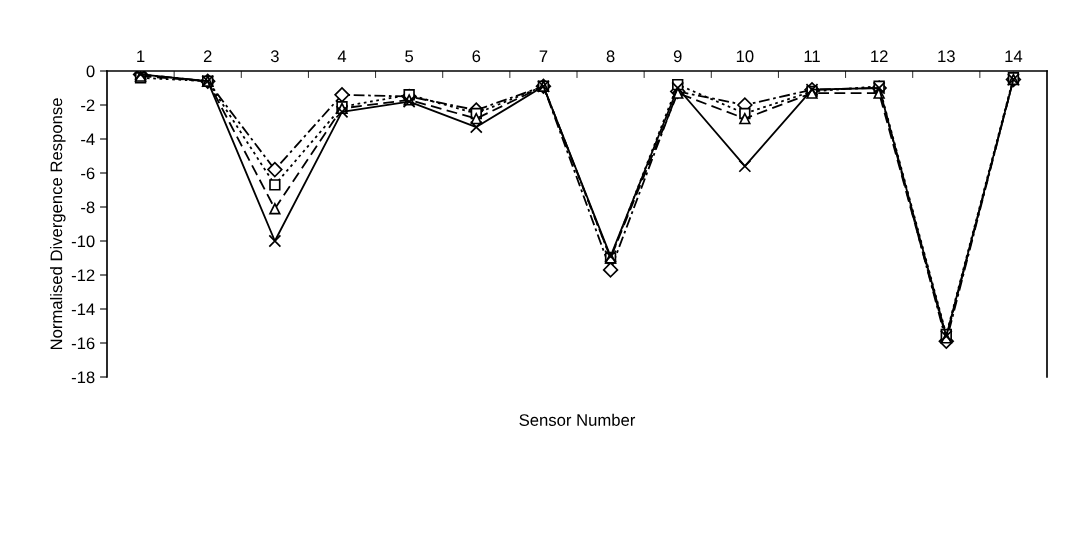 The height and width of the screenshot is (551, 1083). What do you see at coordinates (812, 56) in the screenshot?
I see `x-tick-label: 11` at bounding box center [812, 56].